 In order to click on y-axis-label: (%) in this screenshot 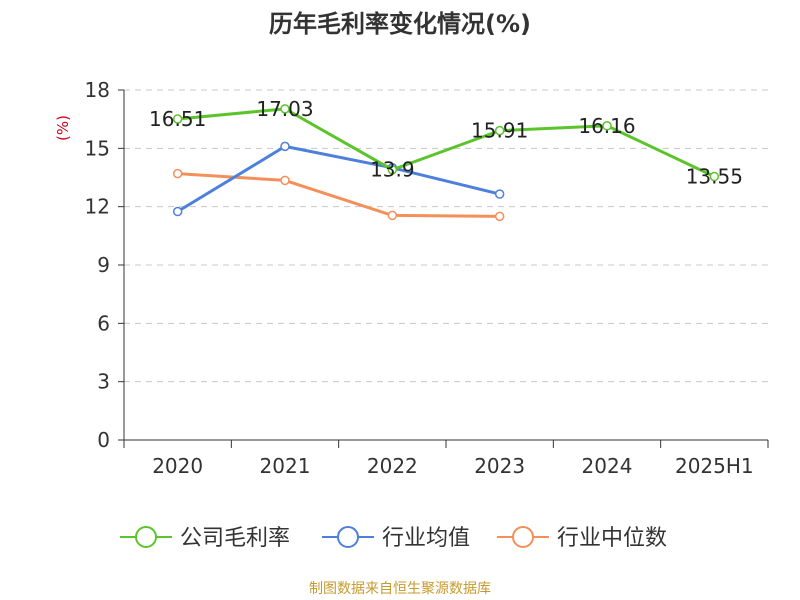, I will do `click(63, 128)`.